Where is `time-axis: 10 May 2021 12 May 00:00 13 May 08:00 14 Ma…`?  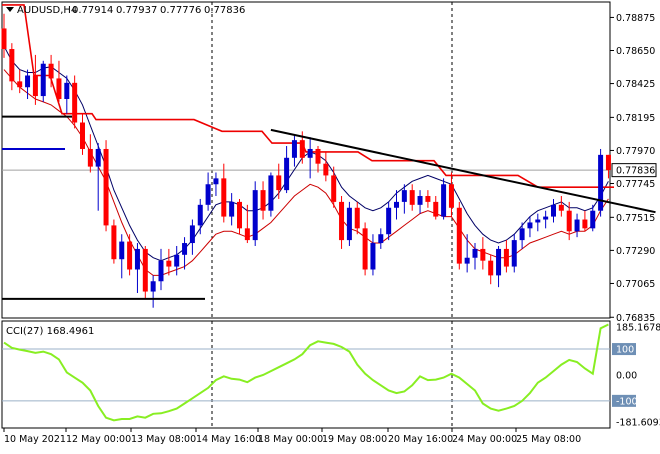
time-axis: 10 May 2021 12 May 00:00 13 May 08:00 14 Ma… is located at coordinates (292, 436).